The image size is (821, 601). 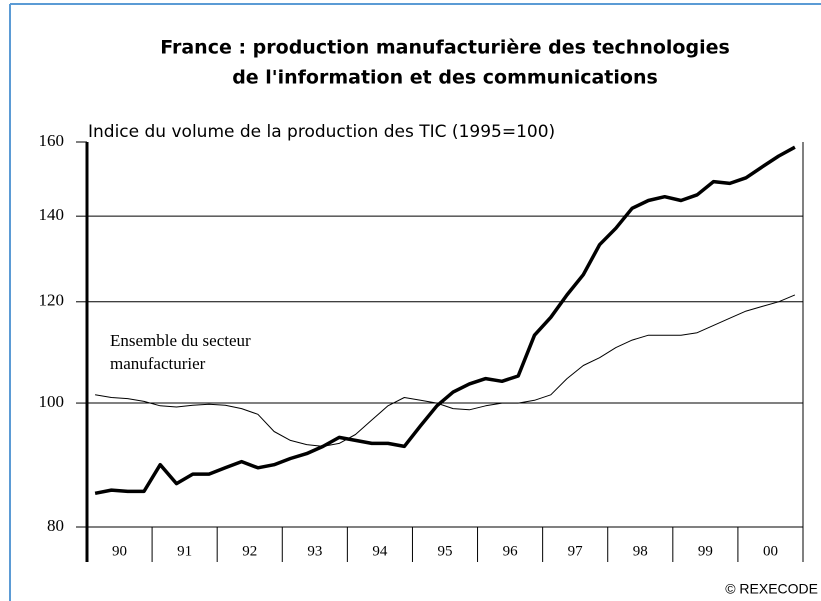 What do you see at coordinates (511, 551) in the screenshot?
I see `x-tick-label: 96` at bounding box center [511, 551].